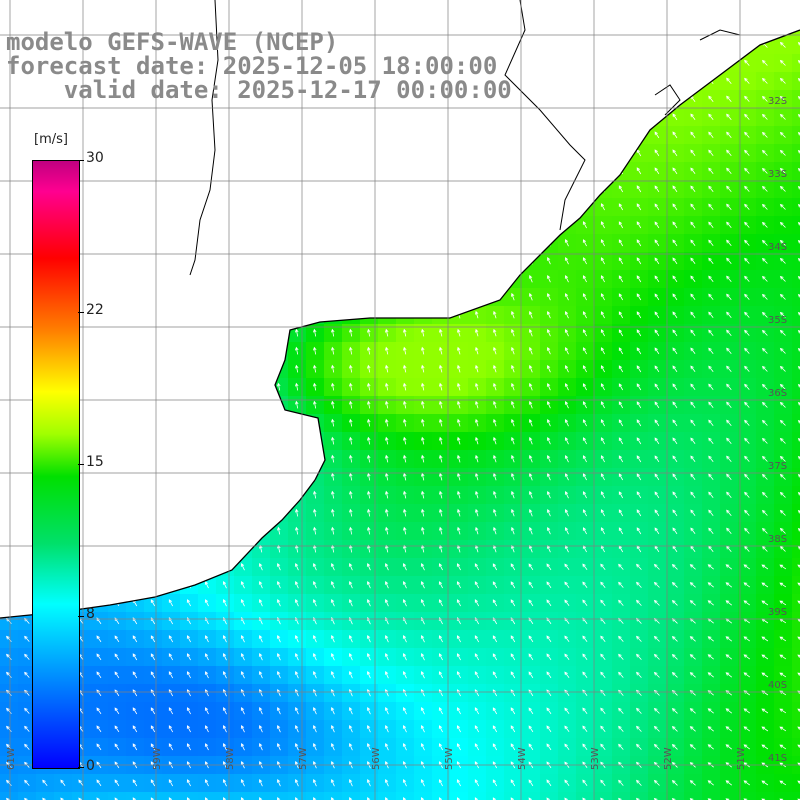 The image size is (800, 800). I want to click on river-plate-estuary, so click(252, 296).